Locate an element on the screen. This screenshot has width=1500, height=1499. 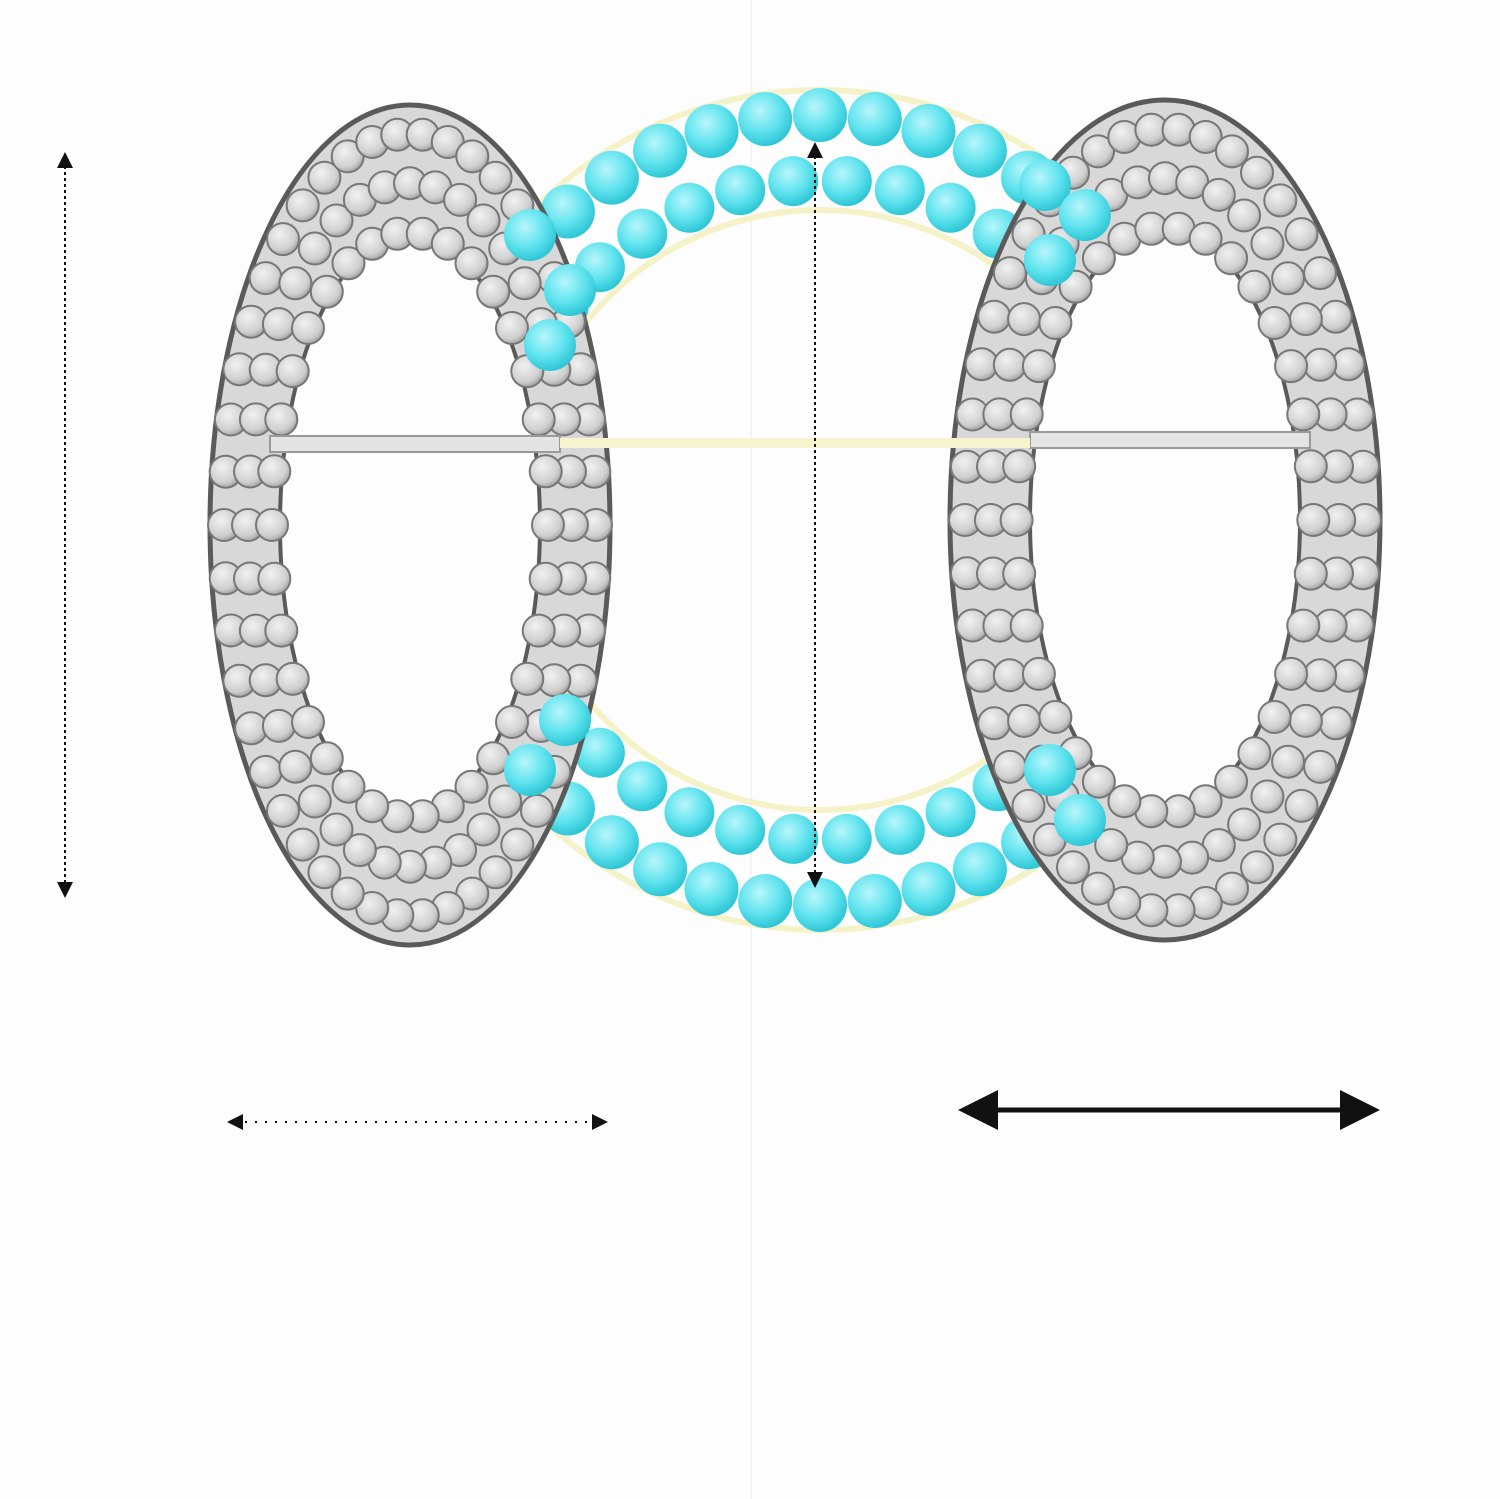
panel-divider is located at coordinates (751, 749).